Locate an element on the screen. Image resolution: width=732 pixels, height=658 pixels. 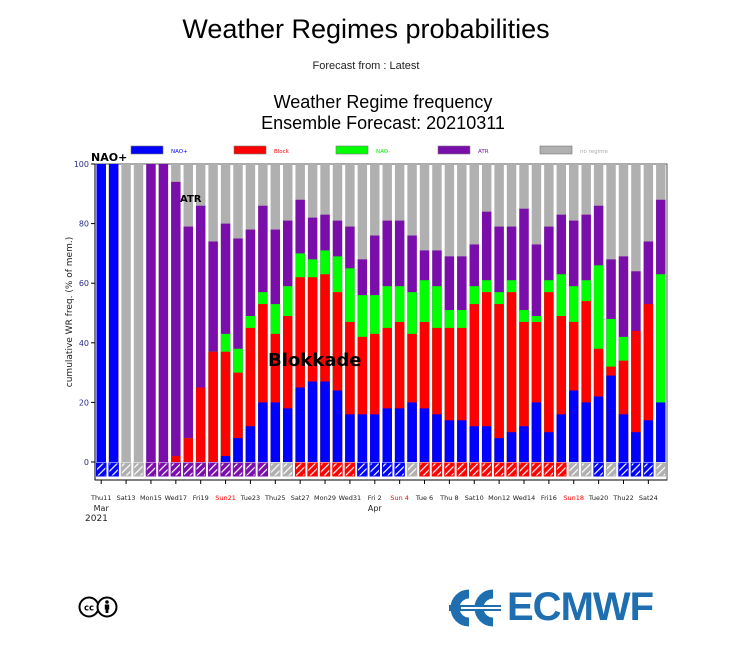
x-tick-label: Mon15 is located at coordinates (151, 498).